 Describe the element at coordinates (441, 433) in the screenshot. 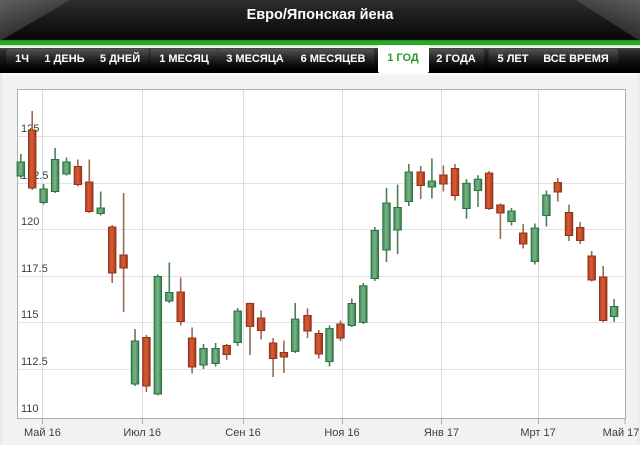

I see `svg-text: Янв 17` at that location.